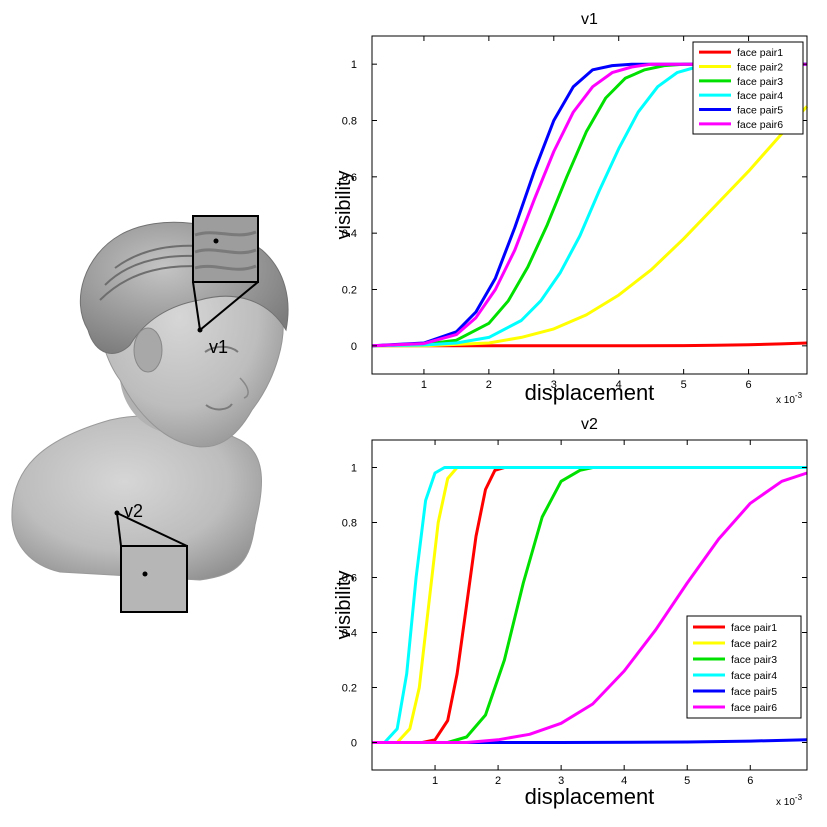 The height and width of the screenshot is (827, 827). What do you see at coordinates (590, 741) in the screenshot?
I see `series-line-face-pair5` at bounding box center [590, 741].